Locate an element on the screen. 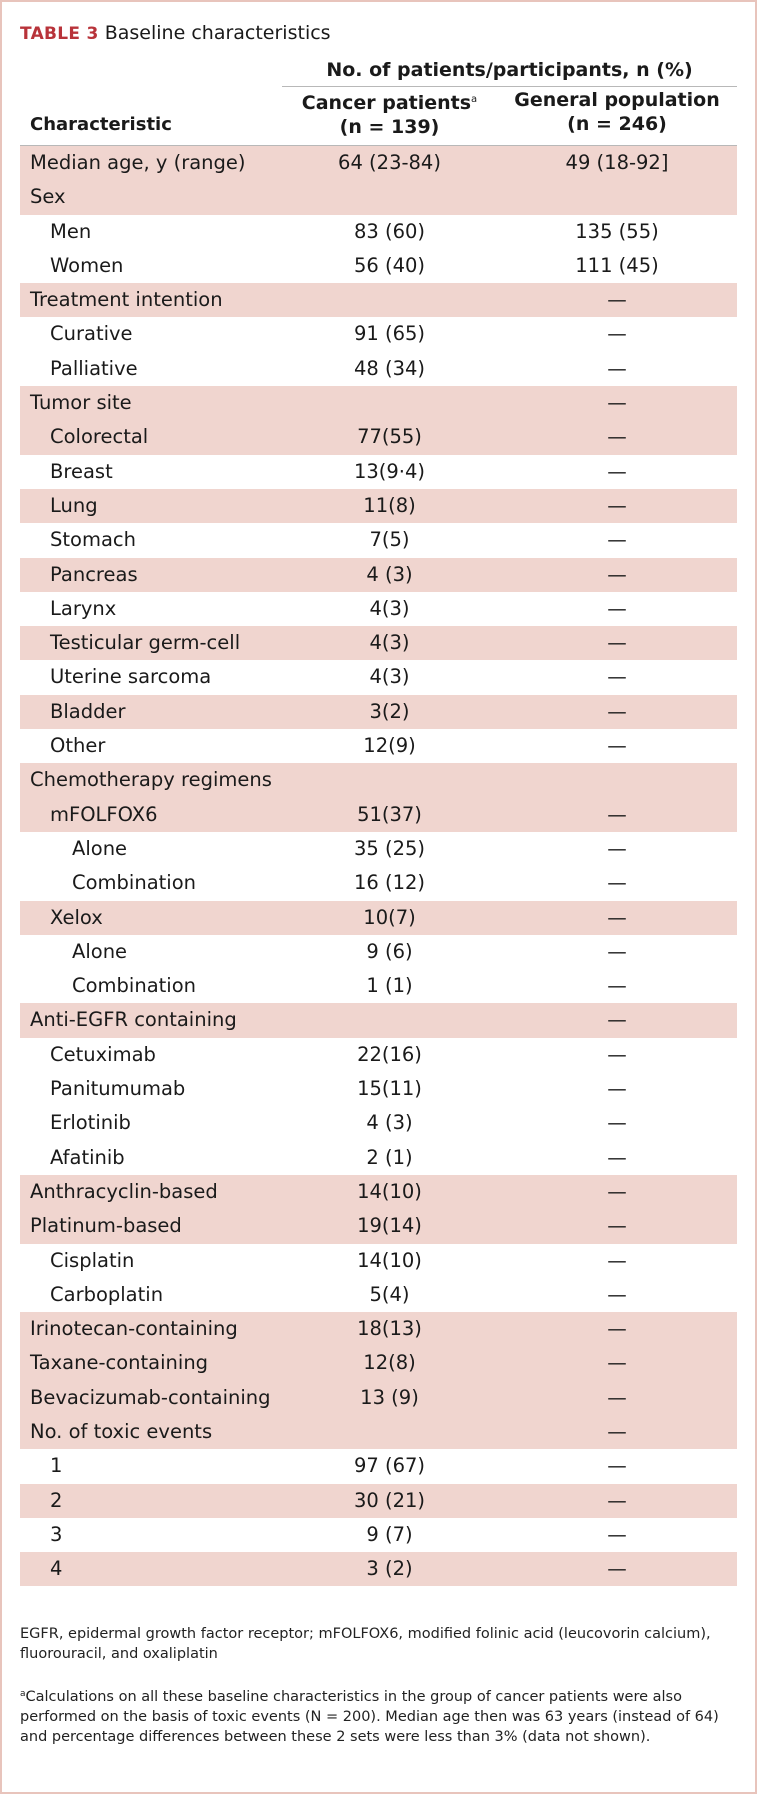  table-title: TABLE 3 Baseline characteristics is located at coordinates (175, 33).